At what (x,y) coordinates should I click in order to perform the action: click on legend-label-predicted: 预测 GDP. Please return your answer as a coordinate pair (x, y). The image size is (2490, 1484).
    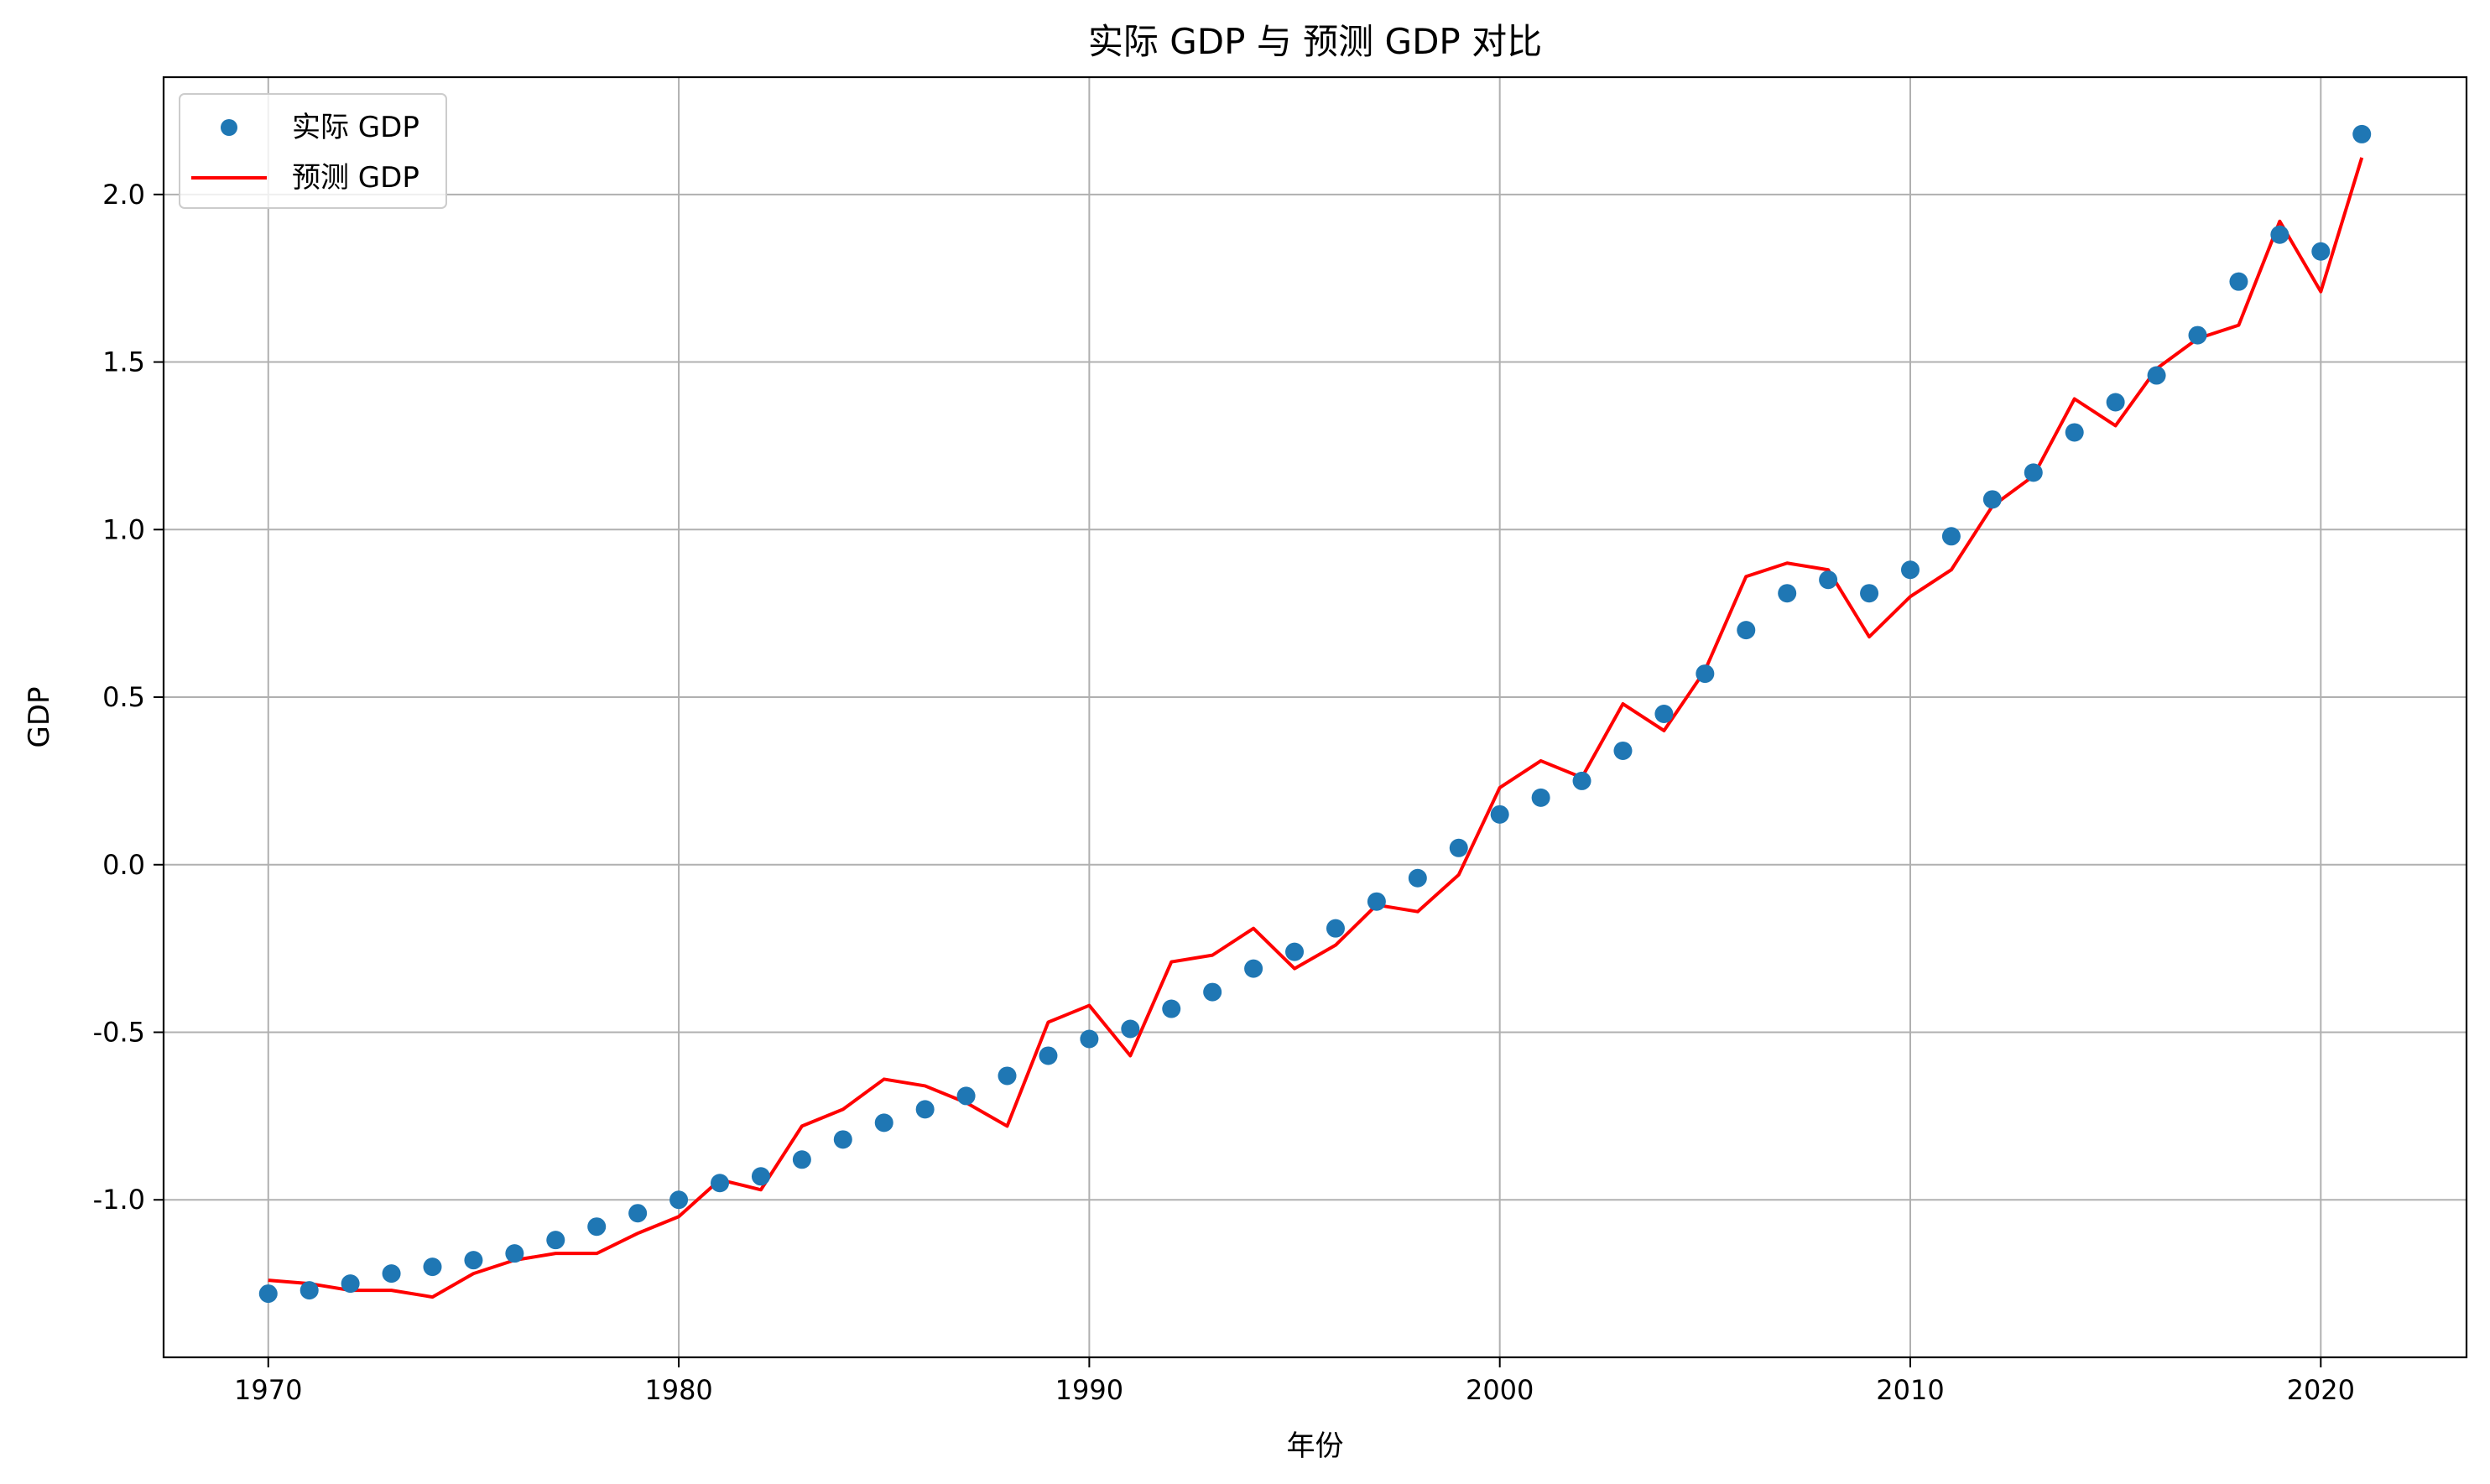
    Looking at the image, I should click on (355, 178).